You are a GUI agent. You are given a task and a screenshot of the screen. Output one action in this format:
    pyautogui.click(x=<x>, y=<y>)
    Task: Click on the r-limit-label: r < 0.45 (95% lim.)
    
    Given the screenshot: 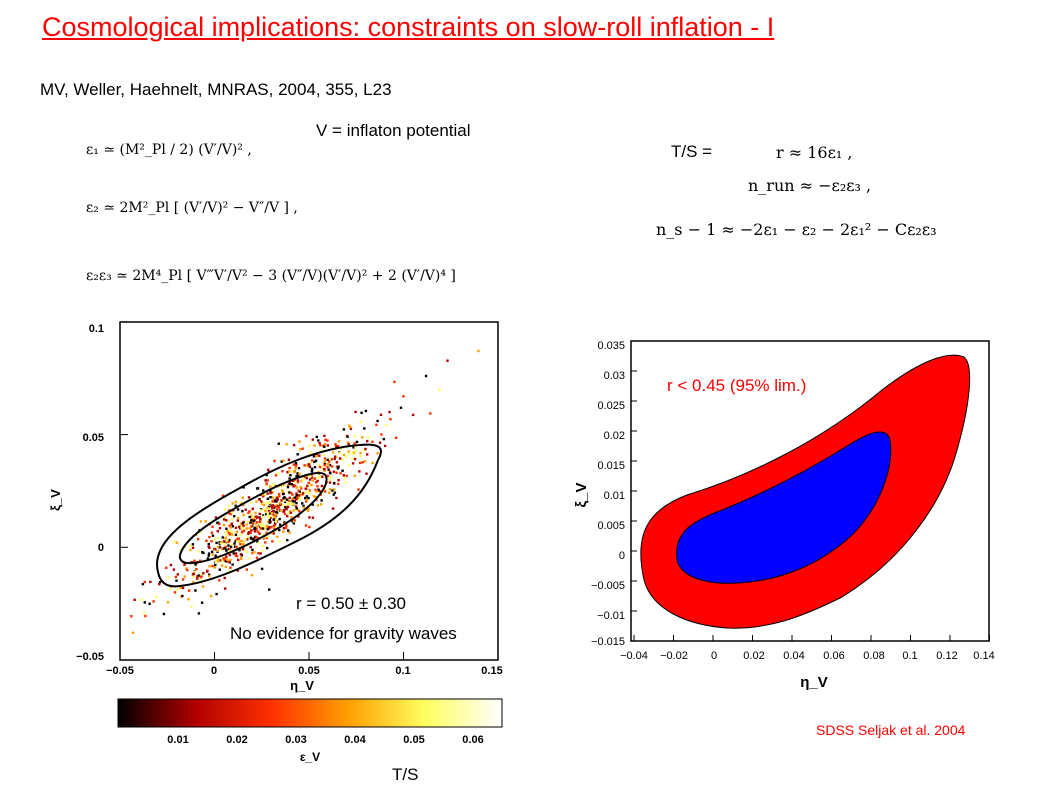 What is the action you would take?
    pyautogui.click(x=737, y=385)
    